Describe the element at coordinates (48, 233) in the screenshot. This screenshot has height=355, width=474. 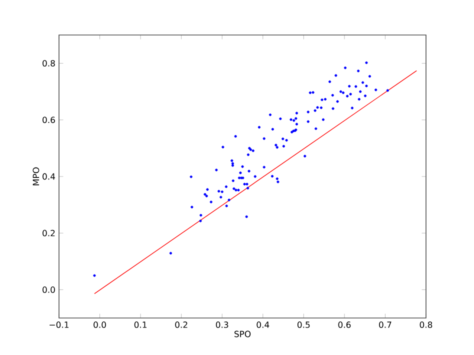
I see `y-tick-label: 0.2` at that location.